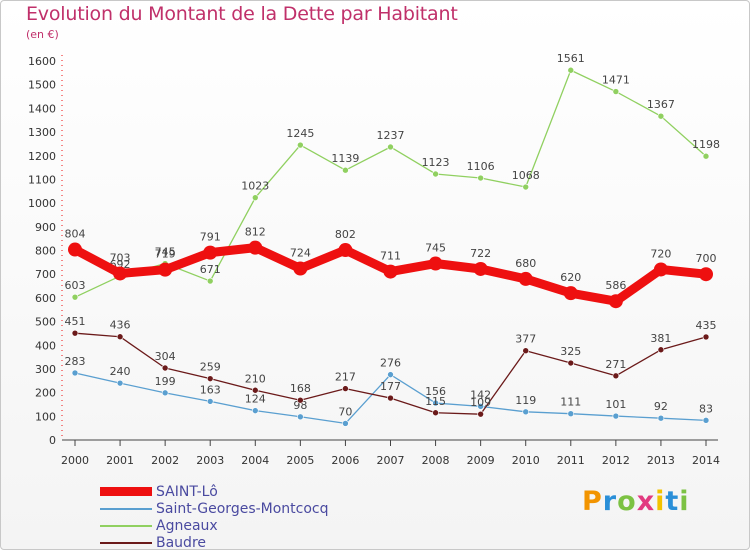  Describe the element at coordinates (571, 58) in the screenshot. I see `data-label-agneaux: 1561` at that location.